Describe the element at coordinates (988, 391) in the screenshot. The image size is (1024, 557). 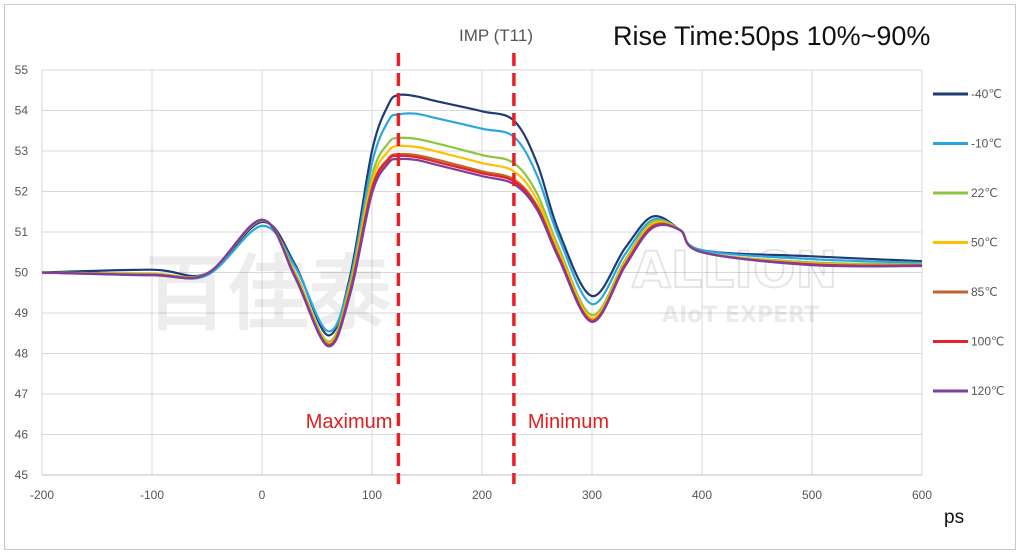
I see `legend-label: 120℃` at that location.